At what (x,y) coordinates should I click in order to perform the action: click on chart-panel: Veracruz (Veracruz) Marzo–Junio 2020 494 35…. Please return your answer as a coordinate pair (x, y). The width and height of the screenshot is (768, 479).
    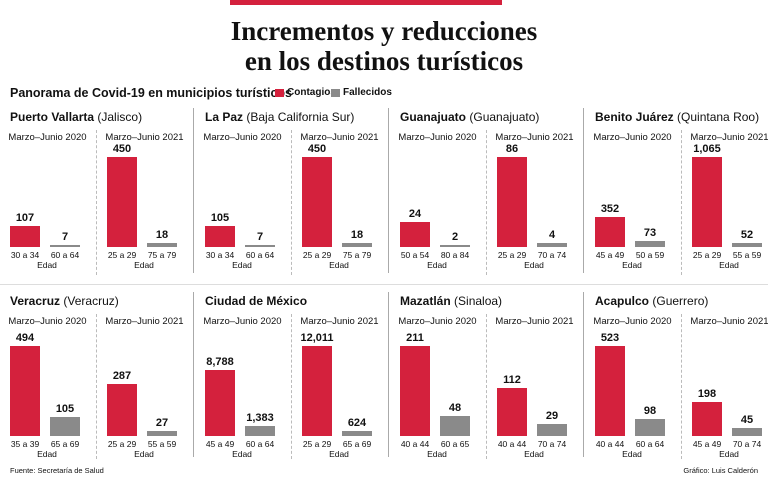
    Looking at the image, I should click on (97, 377).